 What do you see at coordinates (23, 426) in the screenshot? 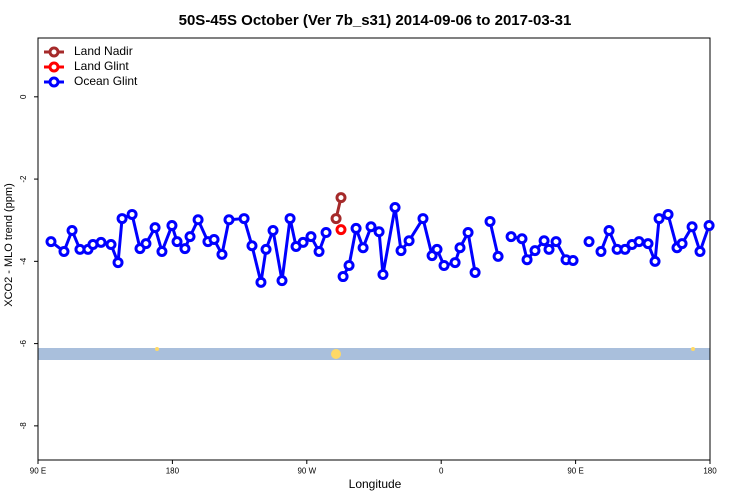
I see `y-tick-label: -8` at bounding box center [23, 426].